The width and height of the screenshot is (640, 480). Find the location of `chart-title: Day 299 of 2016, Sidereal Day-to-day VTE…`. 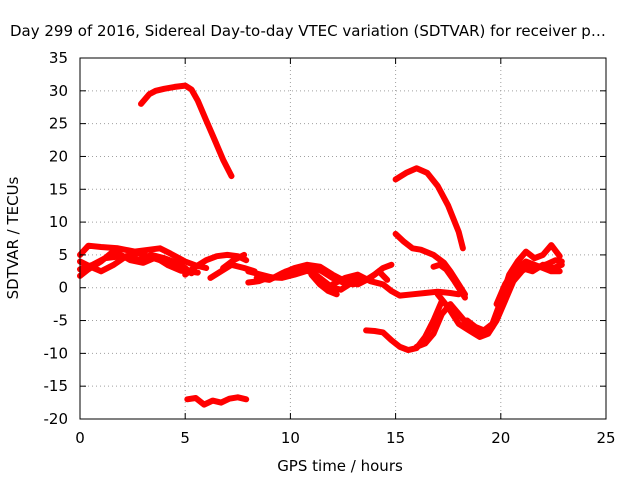

chart-title: Day 299 of 2016, Sidereal Day-to-day VTE… is located at coordinates (308, 31).